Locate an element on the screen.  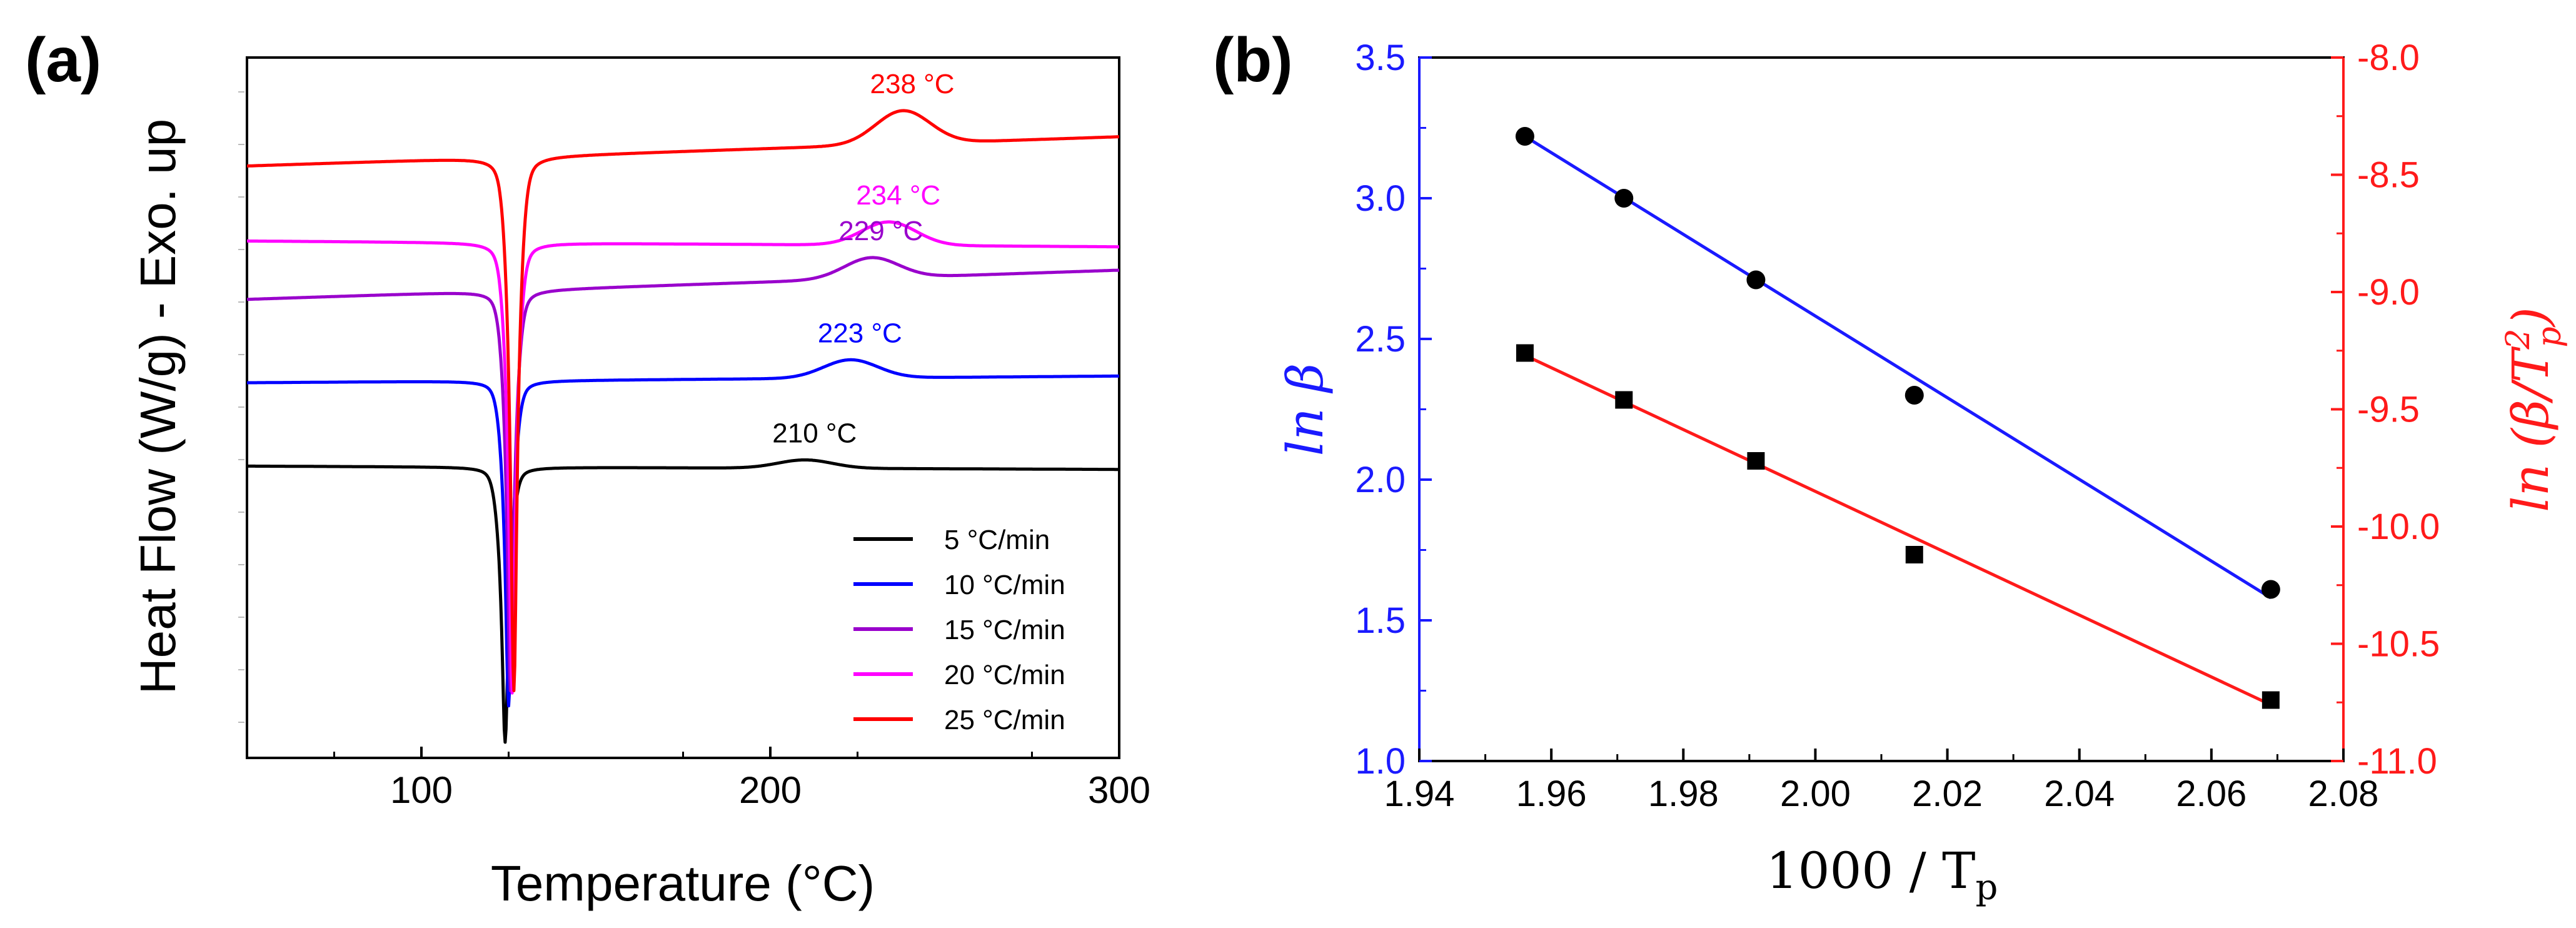
panel-a-x-axis: 100 200 300 is located at coordinates (741, 779).